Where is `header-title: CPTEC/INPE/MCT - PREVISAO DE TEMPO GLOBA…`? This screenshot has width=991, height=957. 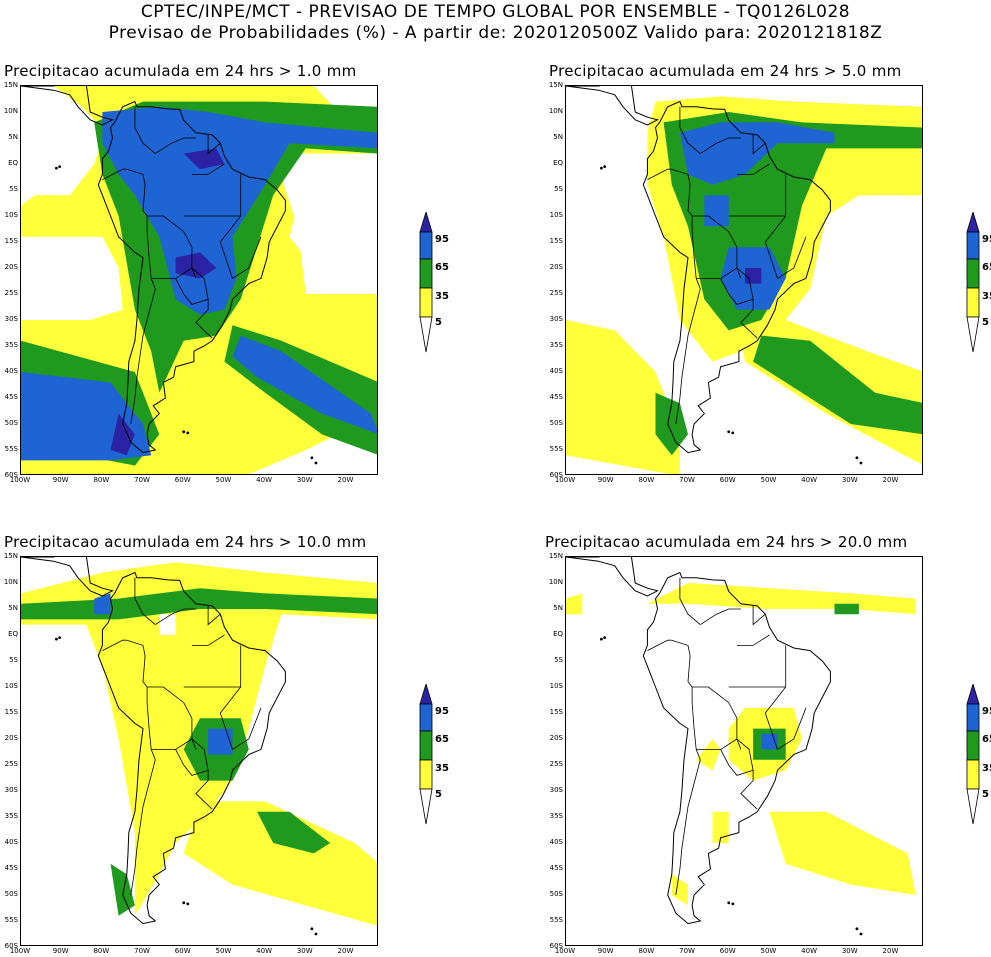
header-title: CPTEC/INPE/MCT - PREVISAO DE TEMPO GLOBA… is located at coordinates (495, 12).